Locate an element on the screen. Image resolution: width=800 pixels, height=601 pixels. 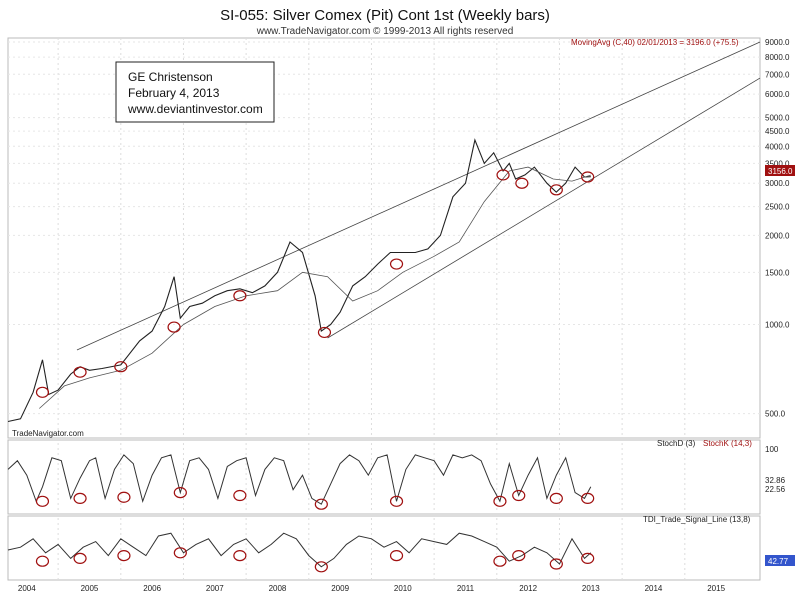
stochastic-series is located at coordinates (299, 479).